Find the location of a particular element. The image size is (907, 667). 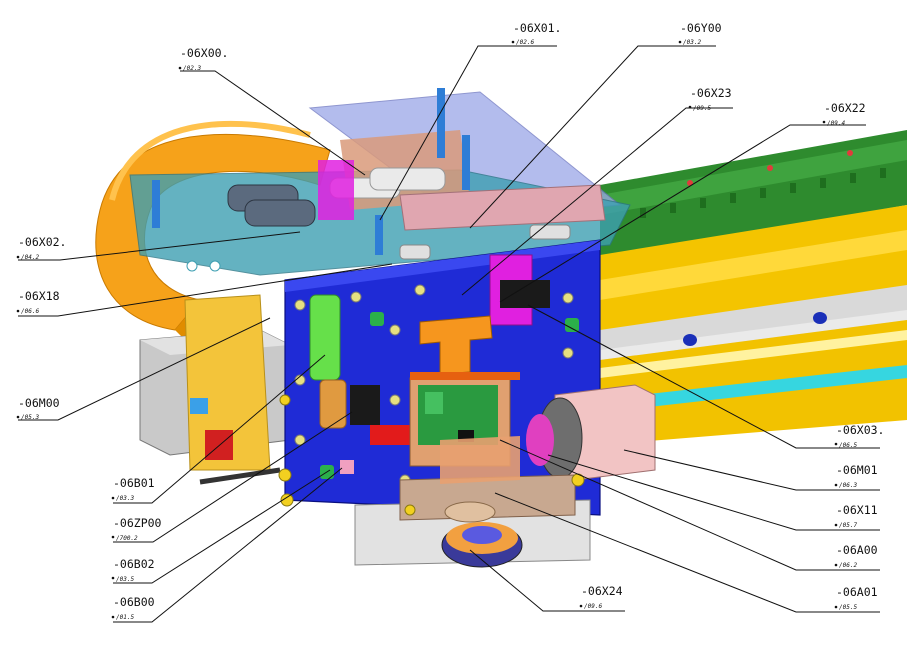

label-x11: -06X11 /05.7 is located at coordinates (856, 516).